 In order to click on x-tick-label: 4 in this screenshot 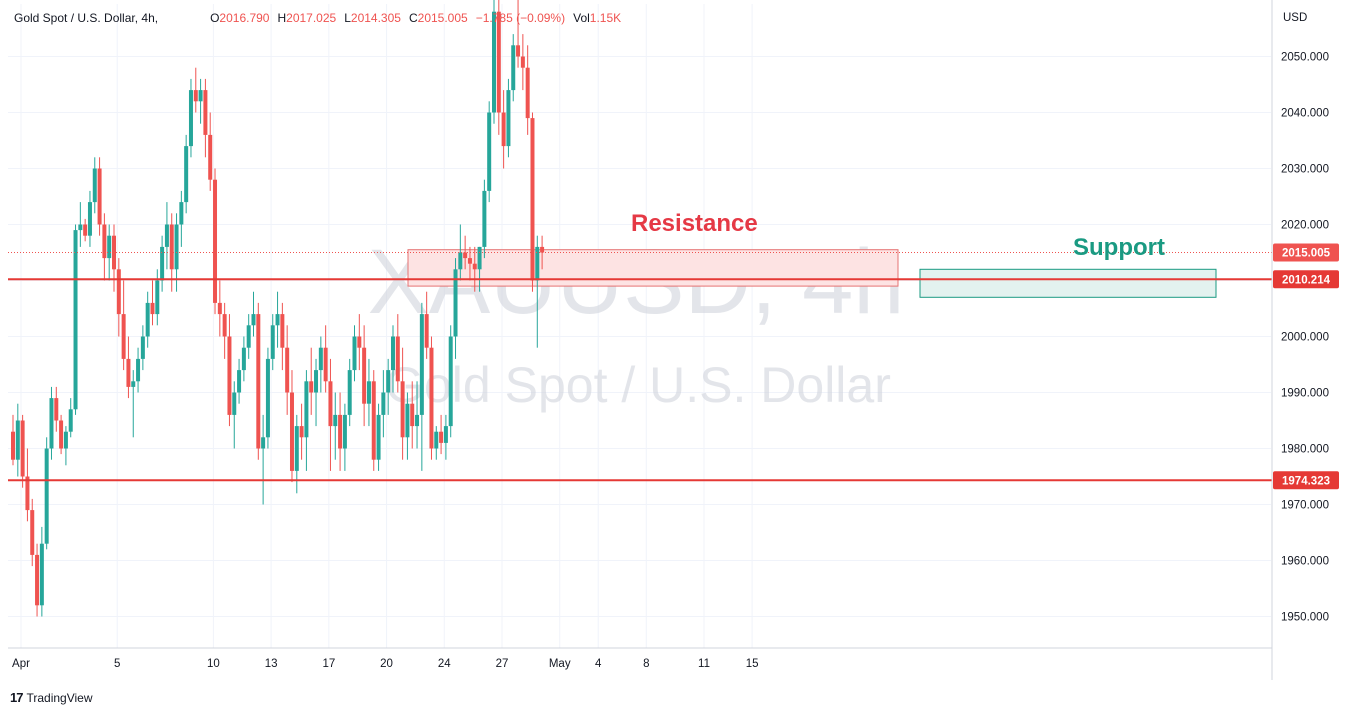, I will do `click(598, 664)`.